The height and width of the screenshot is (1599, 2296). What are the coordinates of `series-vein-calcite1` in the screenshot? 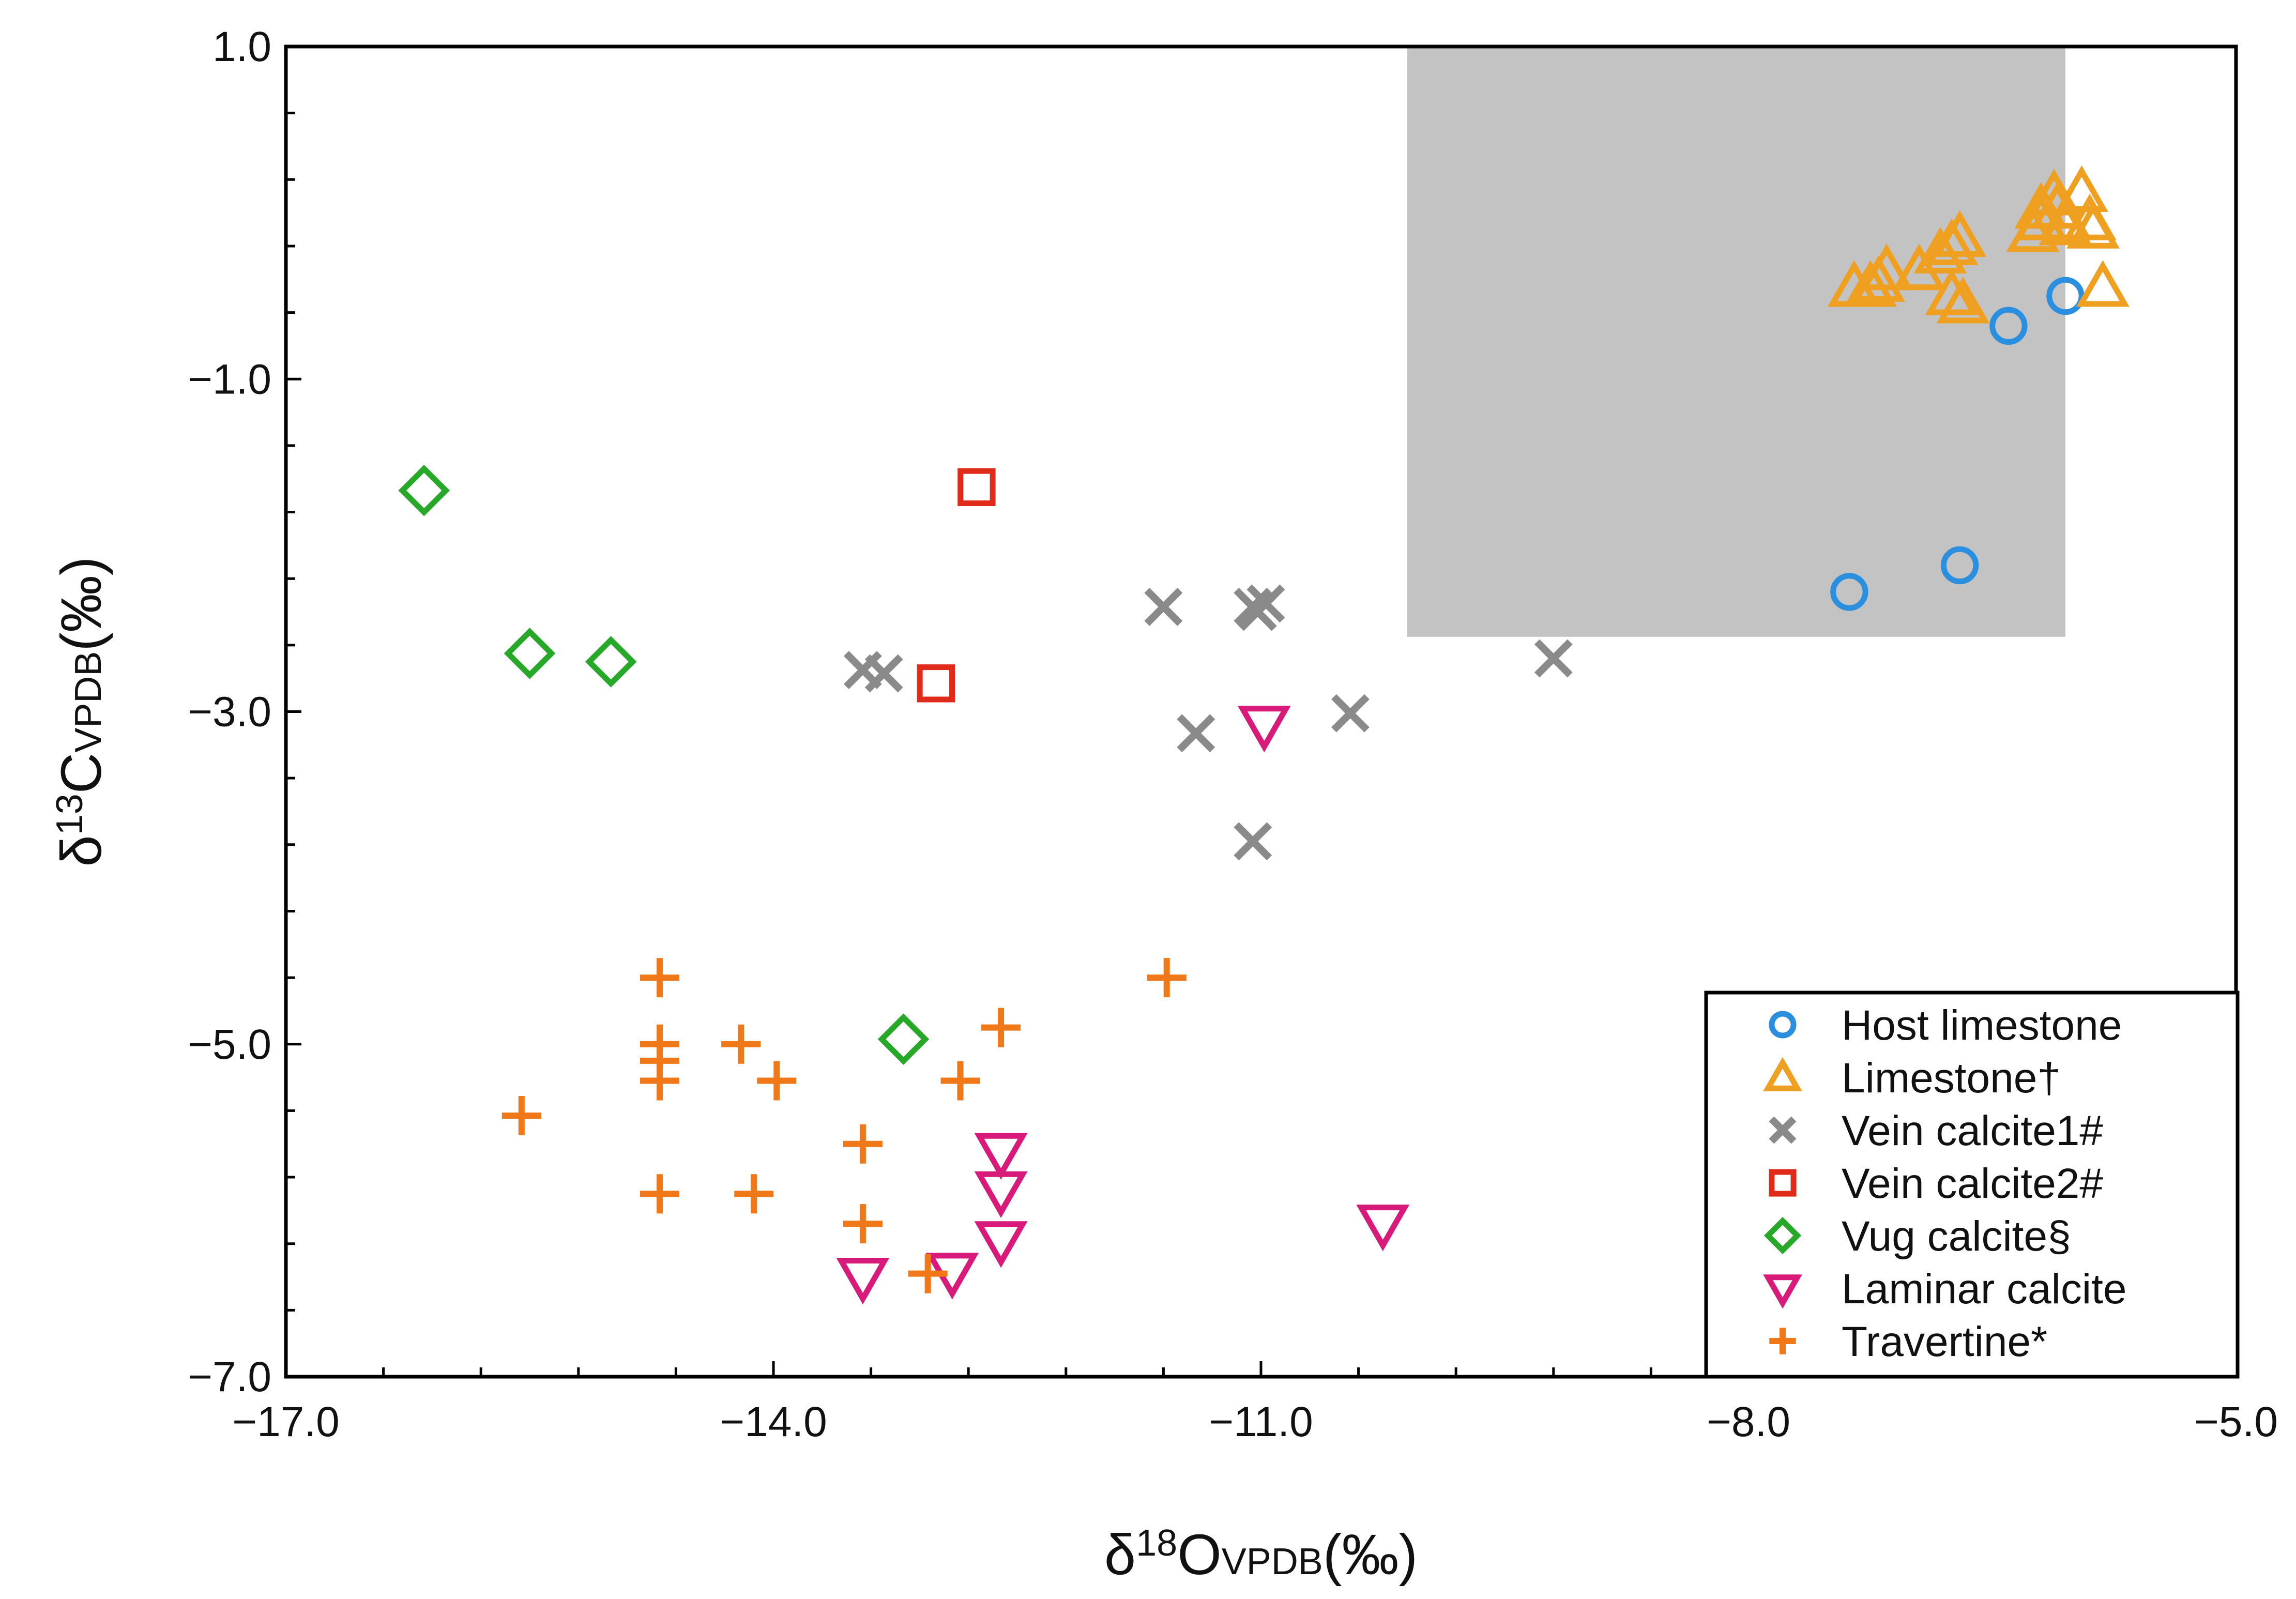 It's located at (1208, 722).